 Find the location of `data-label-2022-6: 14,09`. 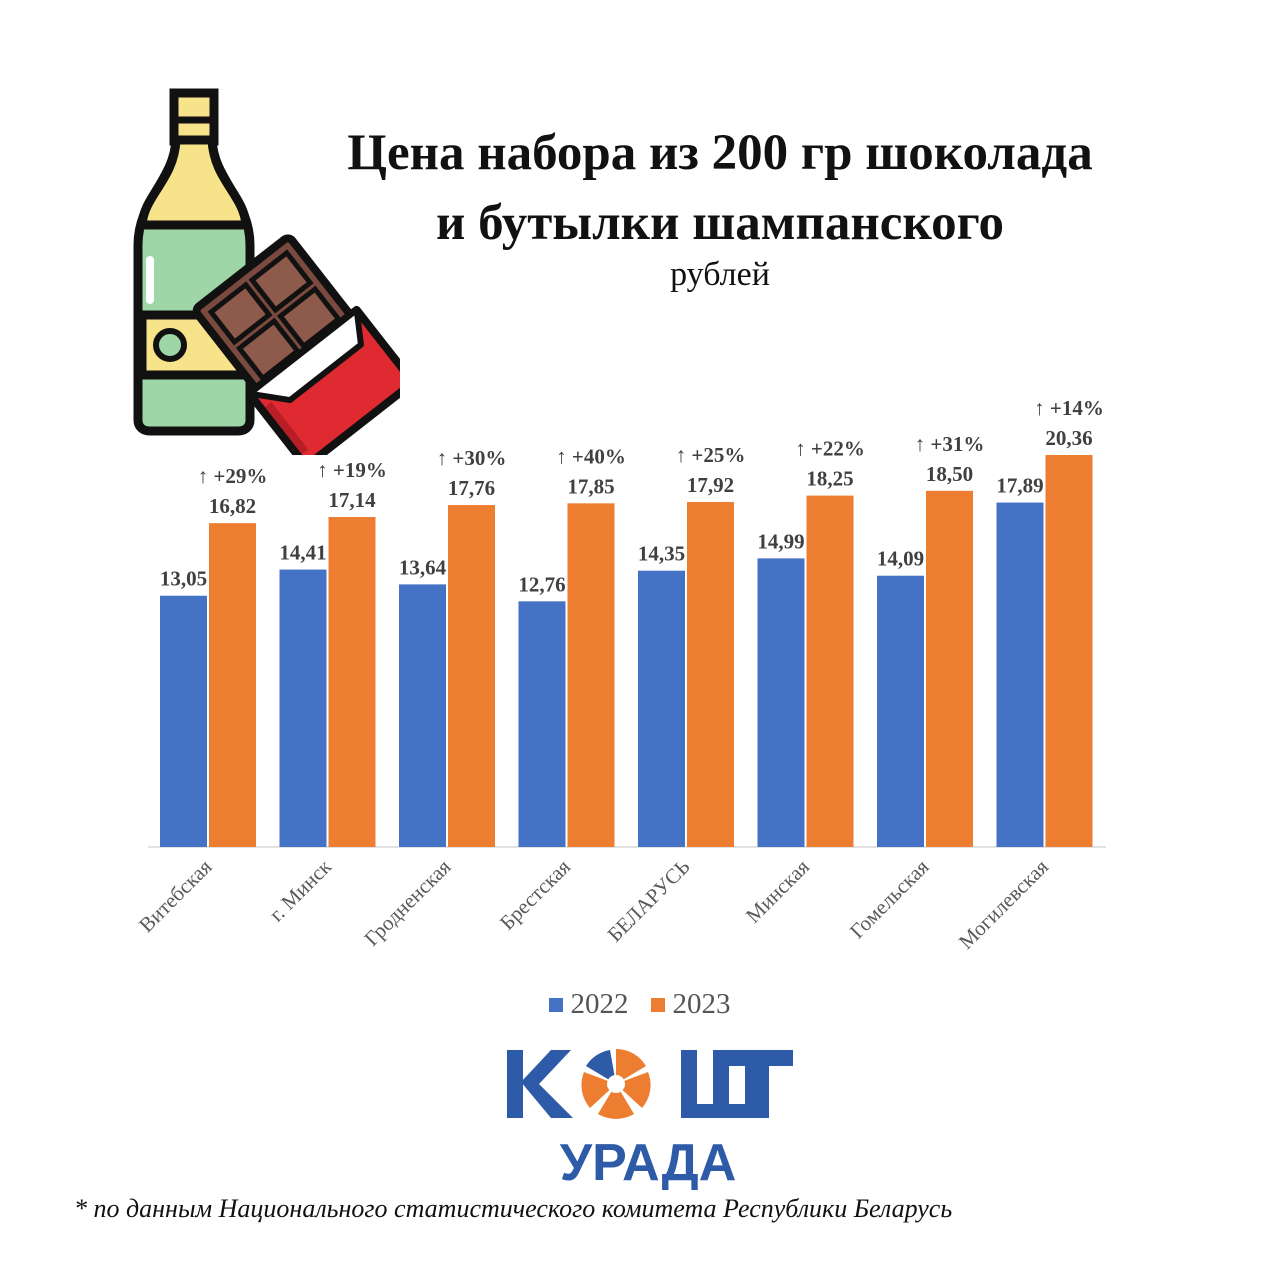

data-label-2022-6: 14,09 is located at coordinates (900, 559).